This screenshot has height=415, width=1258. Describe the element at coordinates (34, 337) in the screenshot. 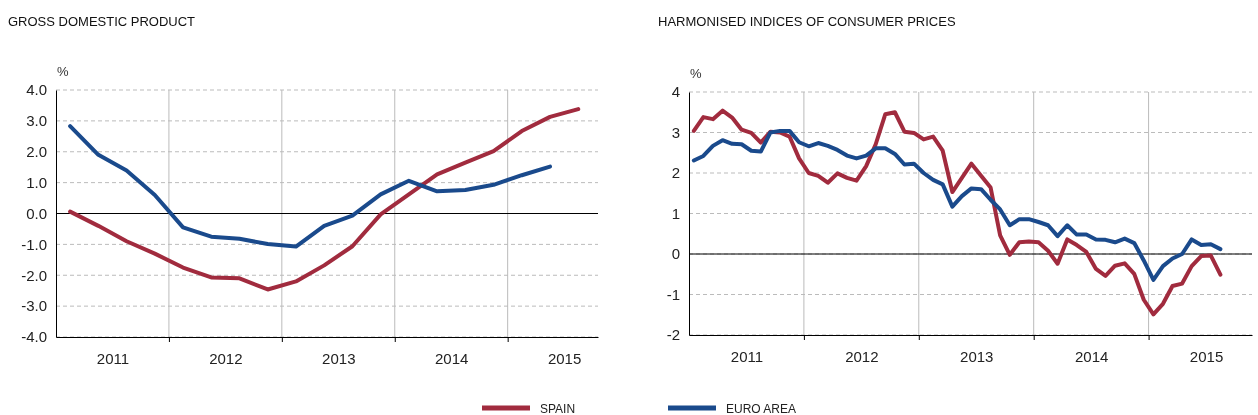

I see `y-tick-label: -4.0` at that location.